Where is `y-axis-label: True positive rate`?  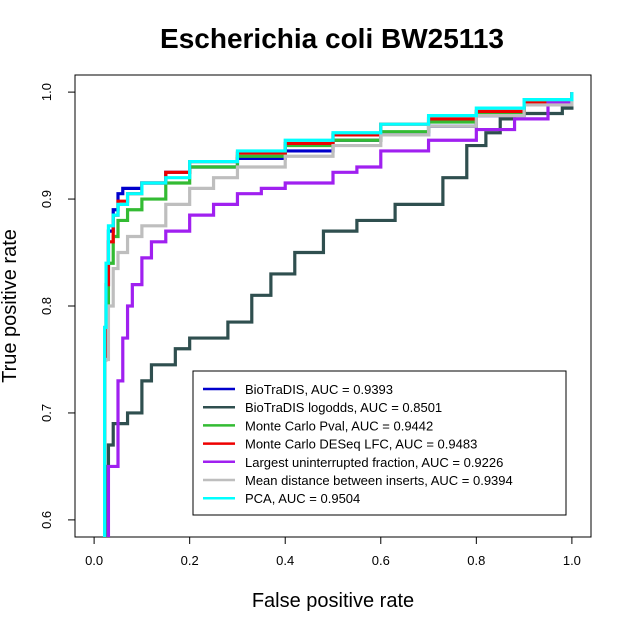
y-axis-label: True positive rate is located at coordinates (10, 306).